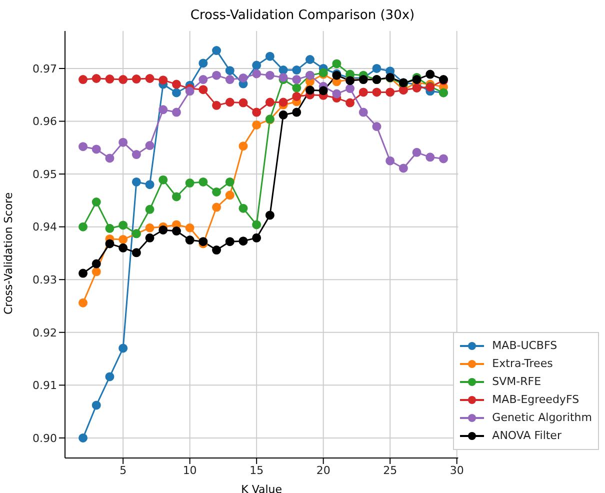  I want to click on legend-label: MAB-UCBFS, so click(525, 346).